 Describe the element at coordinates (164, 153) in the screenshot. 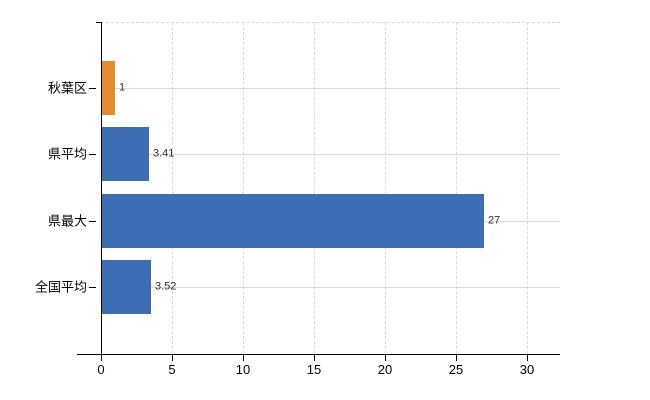

I see `bar-value-label: 3.41` at that location.